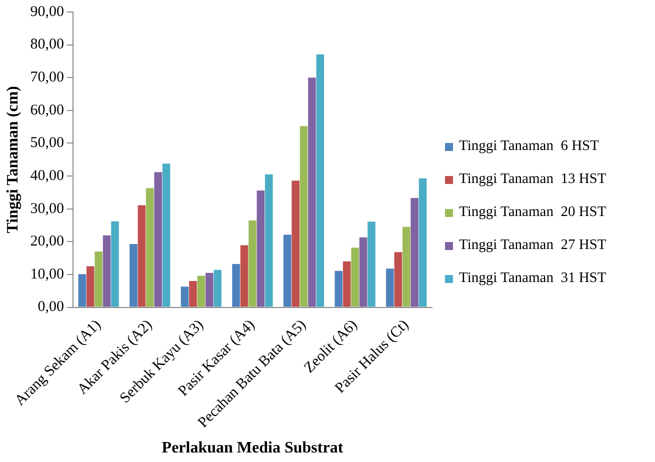 This screenshot has height=462, width=655. I want to click on y-tick-label: 90,00, so click(47, 12).